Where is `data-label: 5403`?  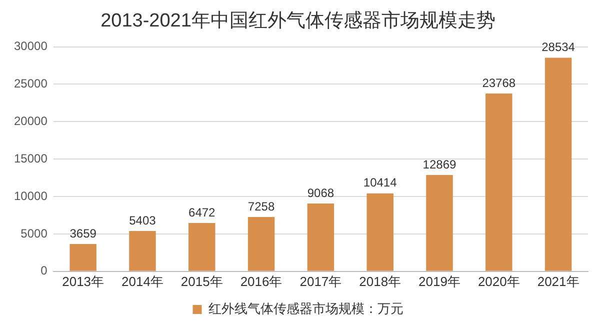 data-label: 5403 is located at coordinates (142, 220).